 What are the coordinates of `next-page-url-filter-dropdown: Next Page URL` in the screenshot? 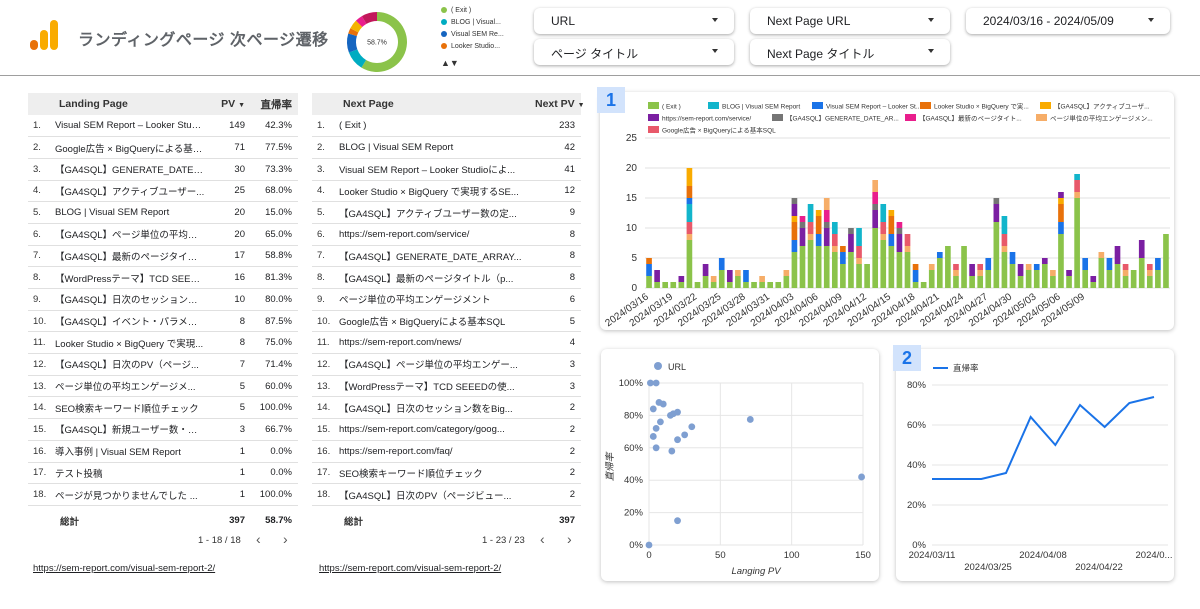 It's located at (850, 21).